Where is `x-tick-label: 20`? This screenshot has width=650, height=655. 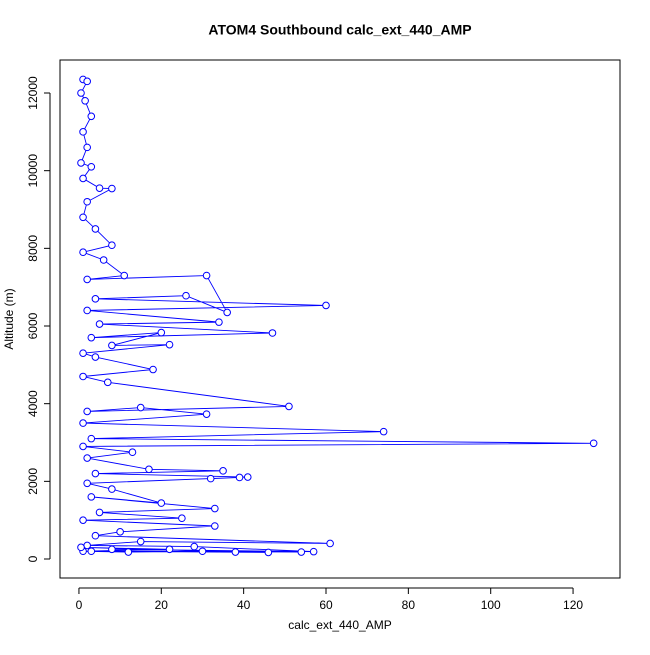
x-tick-label: 20 is located at coordinates (162, 605).